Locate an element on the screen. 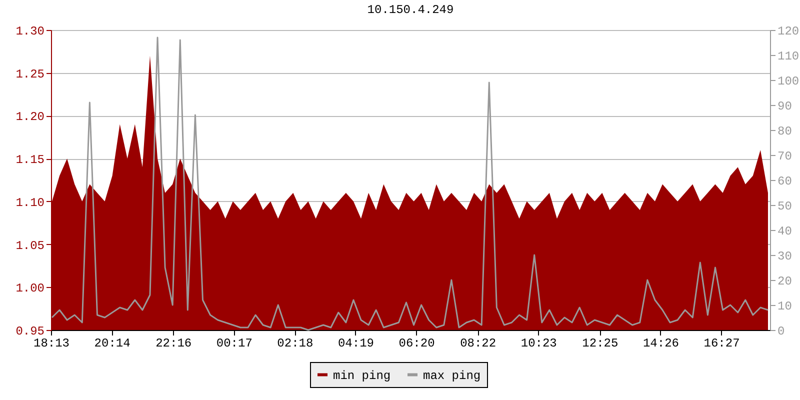 Image resolution: width=800 pixels, height=400 pixels. x-tick-label: 06:20 is located at coordinates (416, 343).